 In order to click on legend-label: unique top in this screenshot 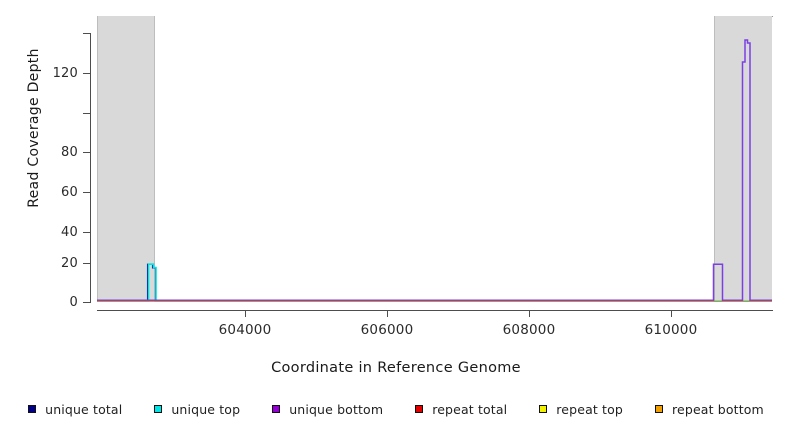, I will do `click(206, 409)`.